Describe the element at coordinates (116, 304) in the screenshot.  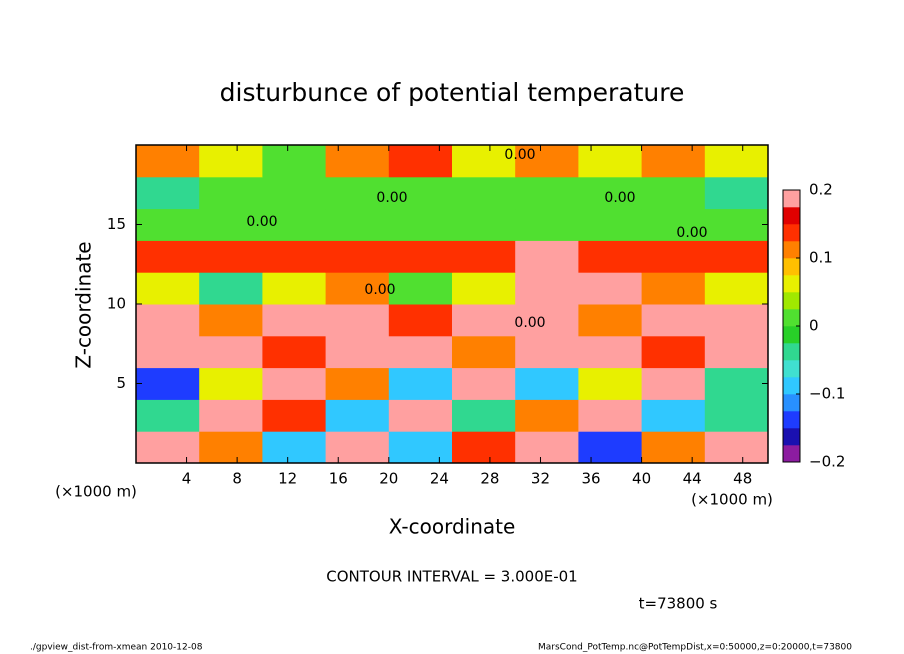
I see `y-tick-label: 10` at that location.